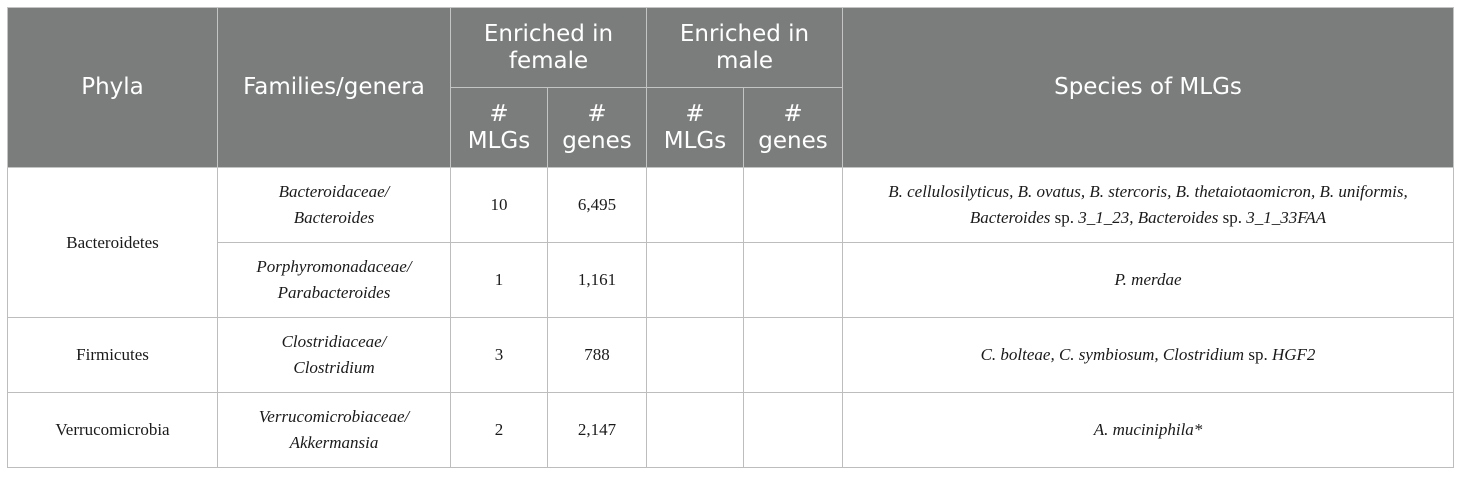 The height and width of the screenshot is (481, 1460). What do you see at coordinates (499, 205) in the screenshot?
I see `cell-female-mlgs: 10` at bounding box center [499, 205].